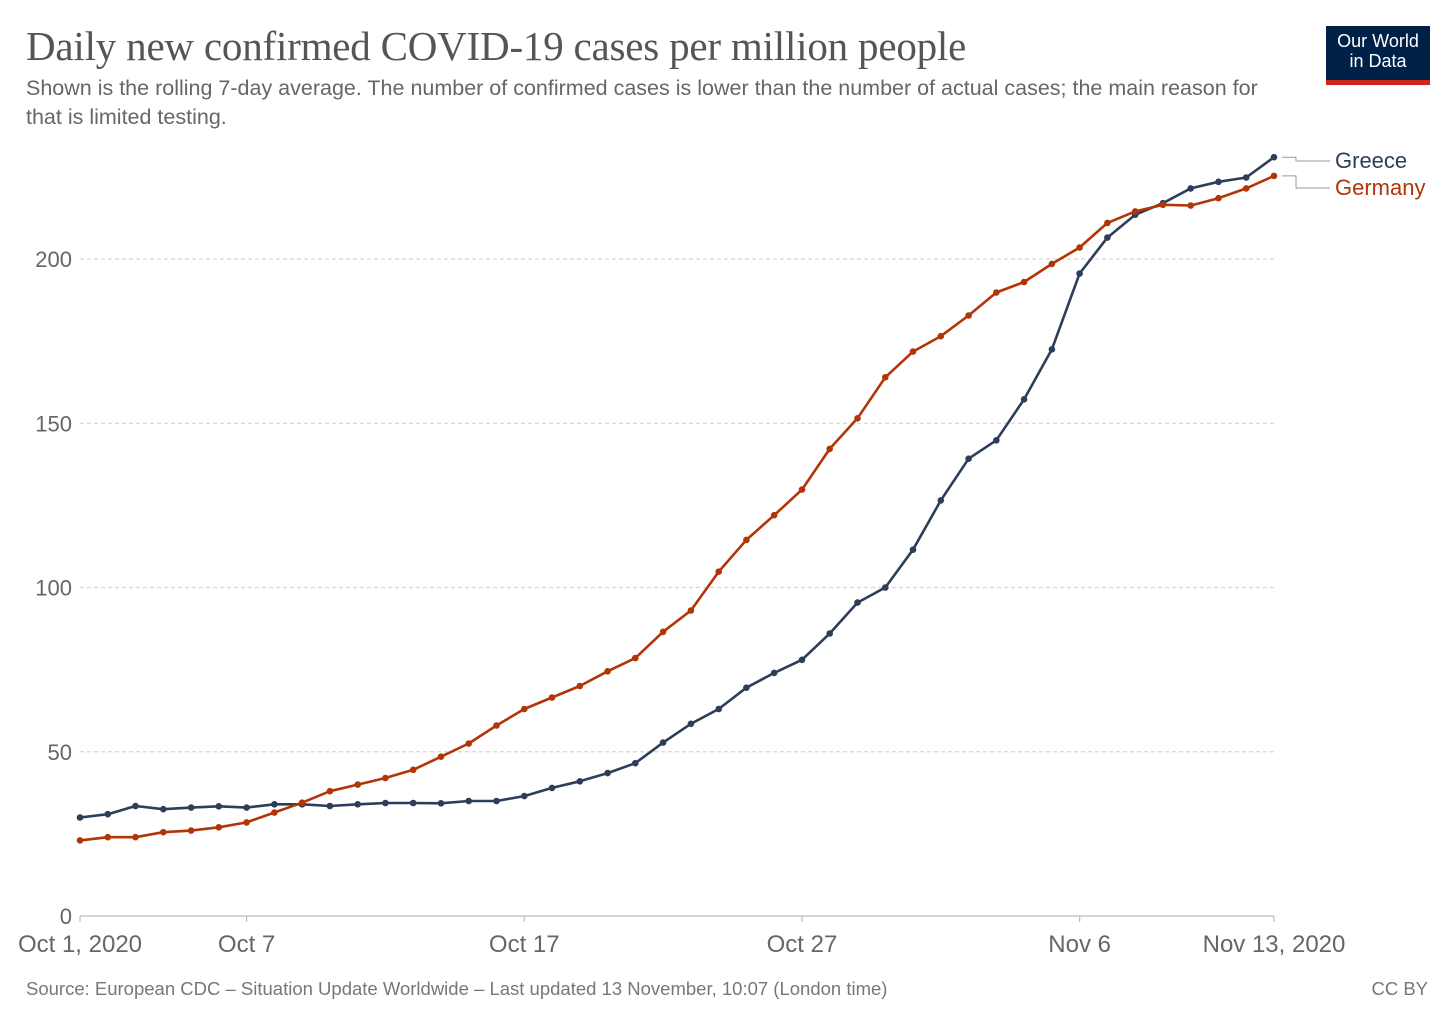 This screenshot has width=1456, height=1028. Describe the element at coordinates (1378, 82) in the screenshot. I see `logo-accent-bar` at that location.